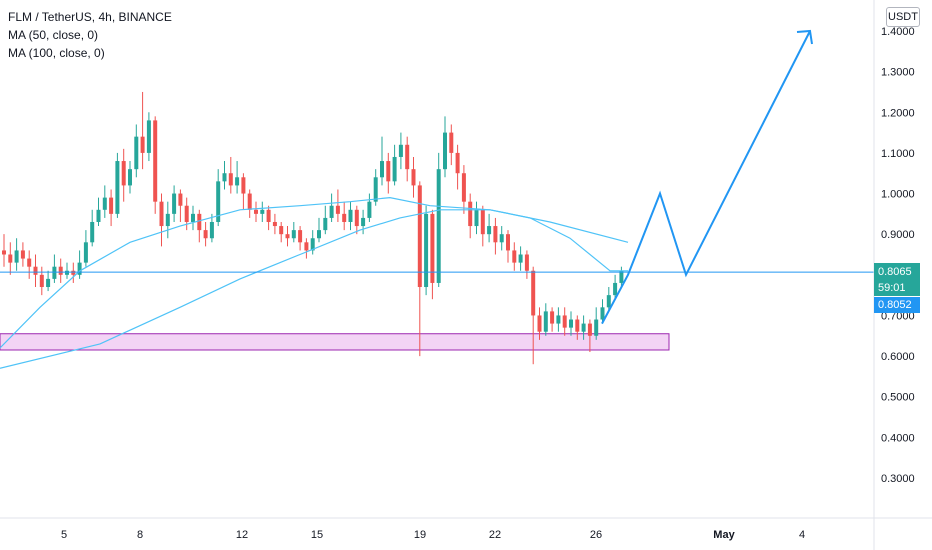  Describe the element at coordinates (804, 37) in the screenshot. I see `arrow-head-icon` at that location.